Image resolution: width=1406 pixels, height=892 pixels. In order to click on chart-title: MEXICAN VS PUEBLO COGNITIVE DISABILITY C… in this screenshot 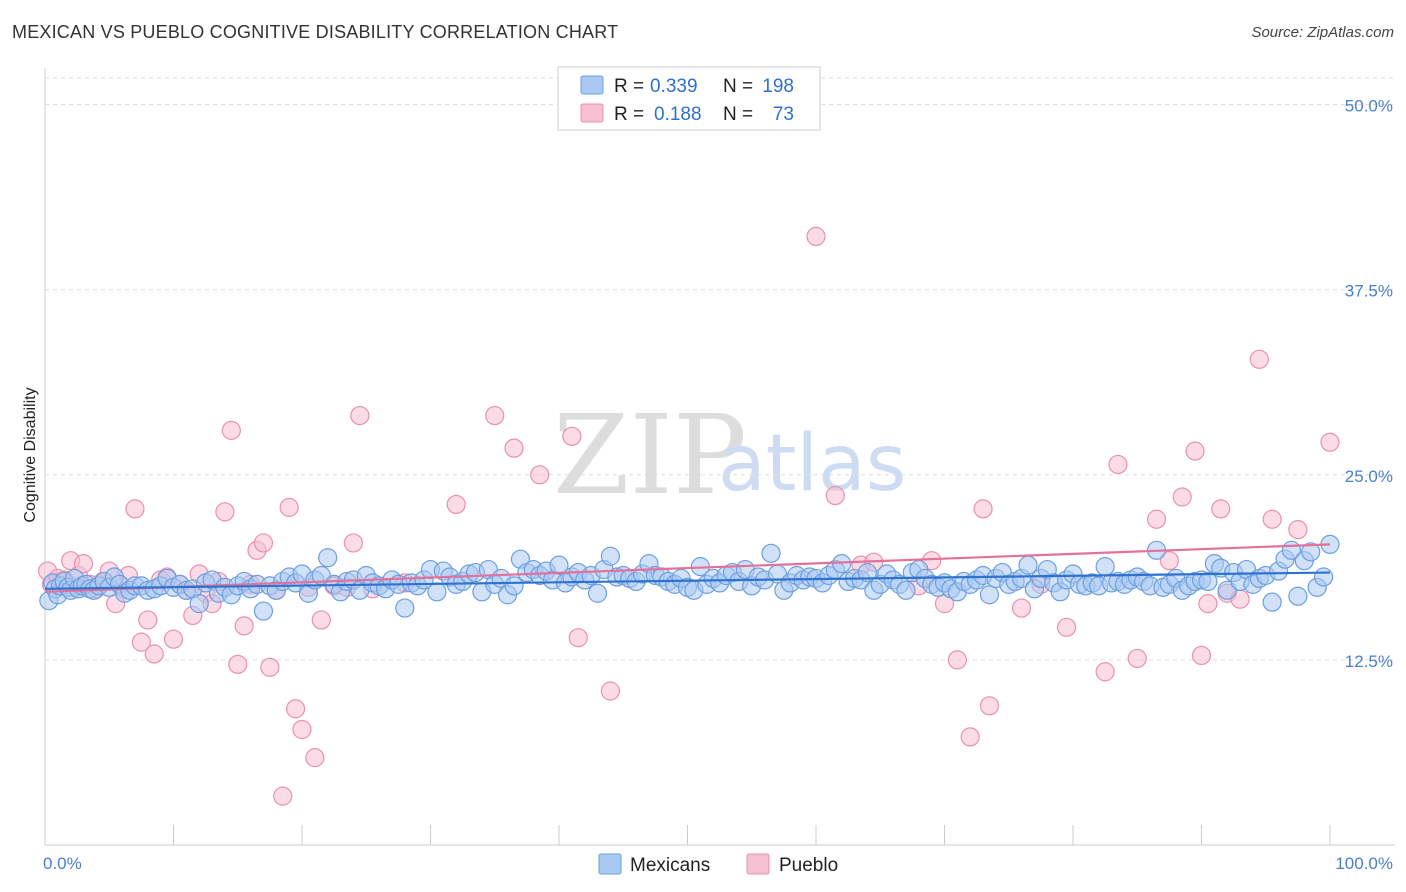, I will do `click(315, 32)`.